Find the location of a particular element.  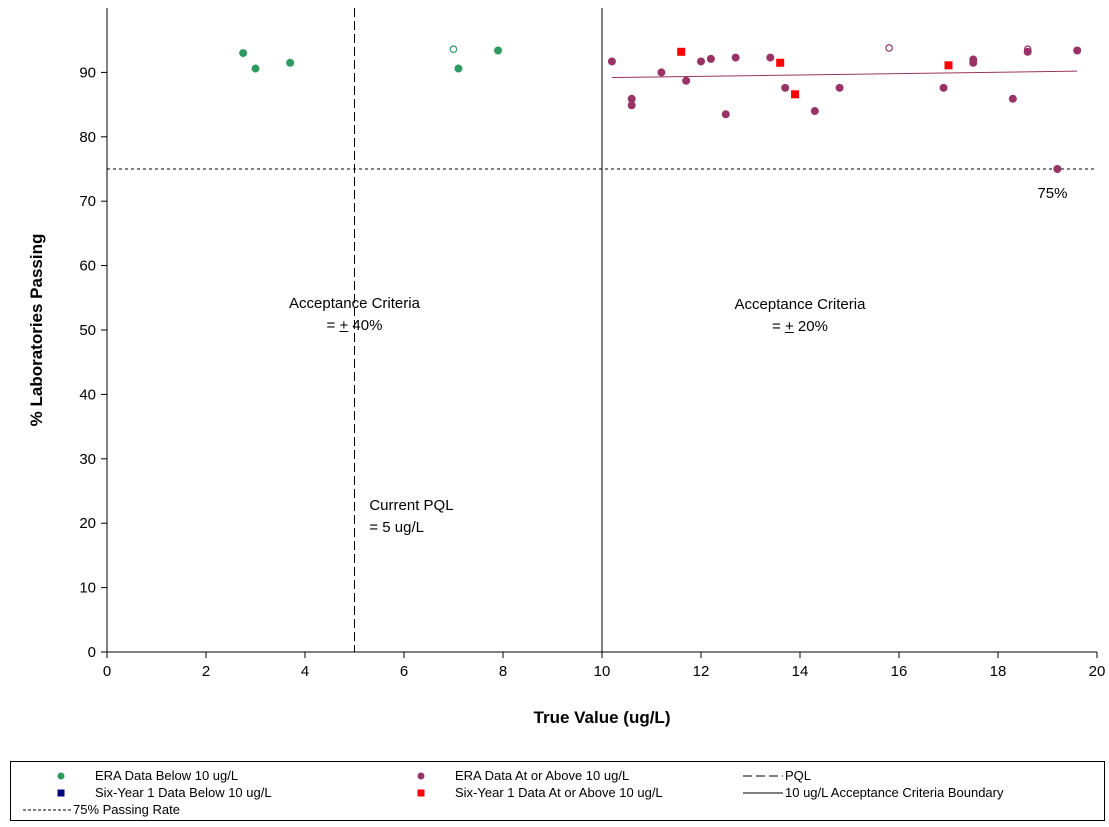

legend-label: ERA Data Below 10 ug/L is located at coordinates (167, 775).